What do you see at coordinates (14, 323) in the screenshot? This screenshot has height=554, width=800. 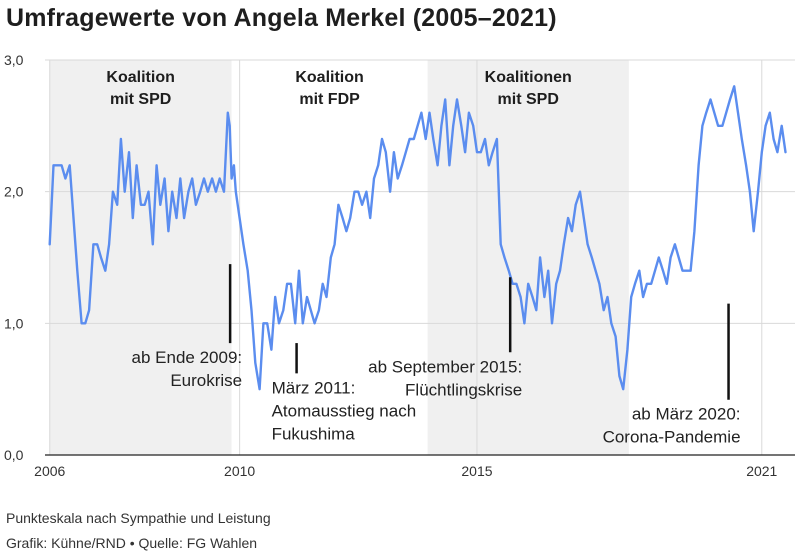 I see `y-tick-label-1: 1,0` at bounding box center [14, 323].